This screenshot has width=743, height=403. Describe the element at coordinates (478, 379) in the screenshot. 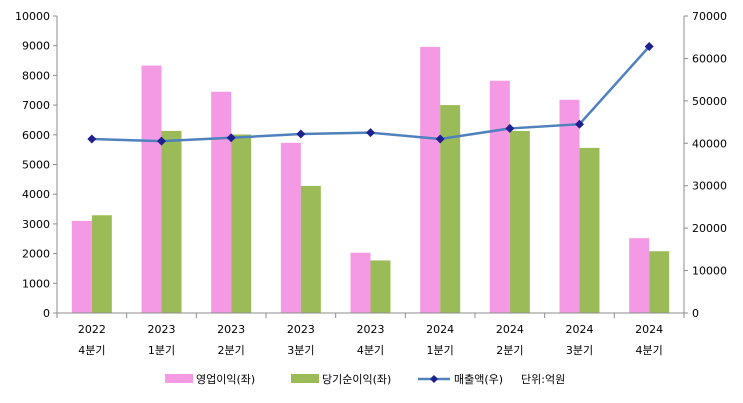

I see `legend-label: 매출액(우)` at that location.